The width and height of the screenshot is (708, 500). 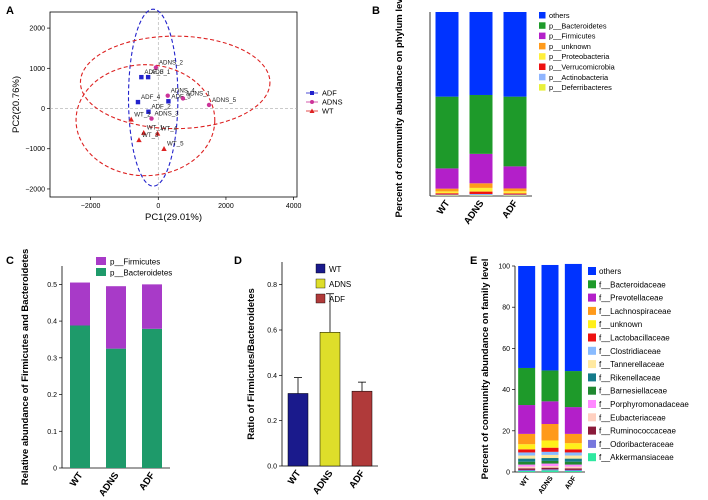 I want to click on point-label: ADF_5, so click(x=181, y=96).